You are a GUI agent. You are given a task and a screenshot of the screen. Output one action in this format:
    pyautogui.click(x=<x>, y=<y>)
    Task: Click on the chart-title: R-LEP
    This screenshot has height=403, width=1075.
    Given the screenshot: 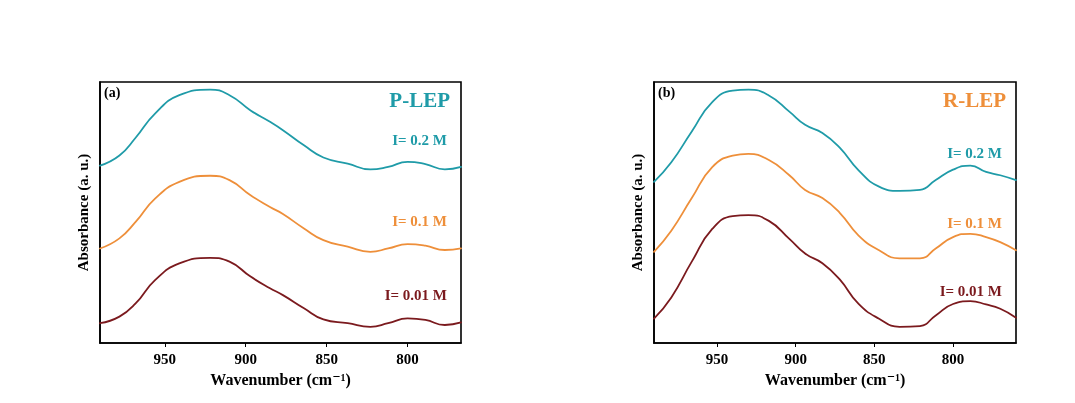 What is the action you would take?
    pyautogui.click(x=975, y=99)
    